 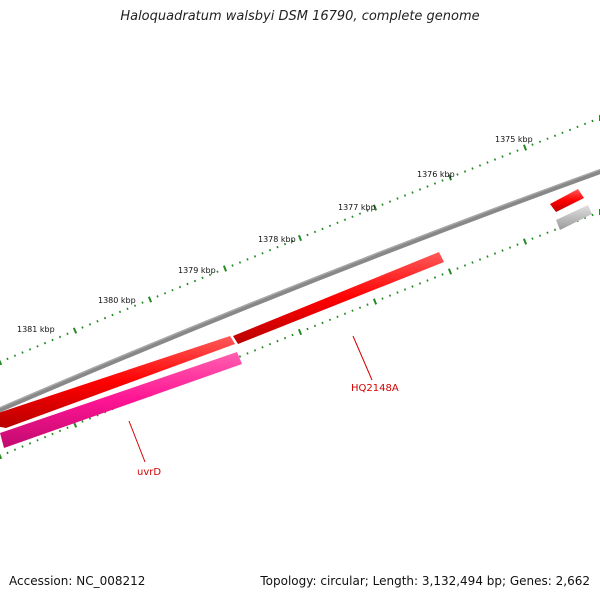 What do you see at coordinates (362, 358) in the screenshot?
I see `leader-HQ2148A` at bounding box center [362, 358].